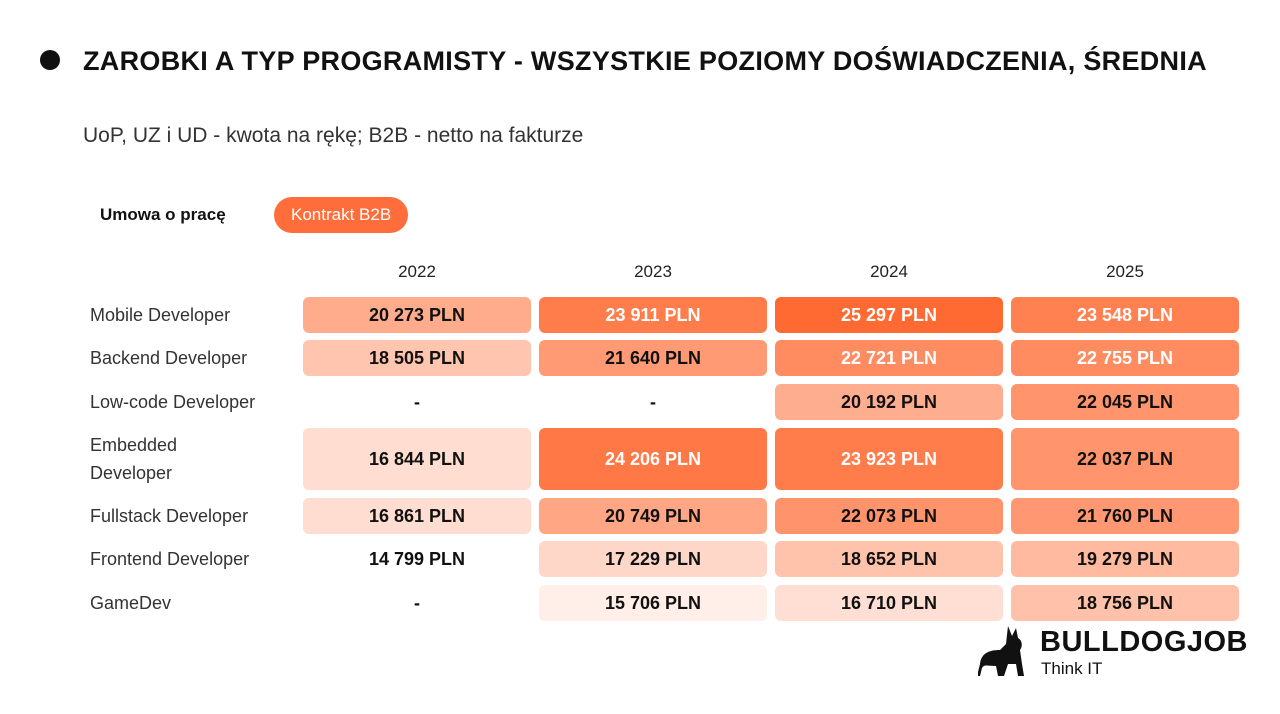 The height and width of the screenshot is (714, 1280). What do you see at coordinates (653, 315) in the screenshot?
I see `heatmap-cell: 23 911 PLN` at bounding box center [653, 315].